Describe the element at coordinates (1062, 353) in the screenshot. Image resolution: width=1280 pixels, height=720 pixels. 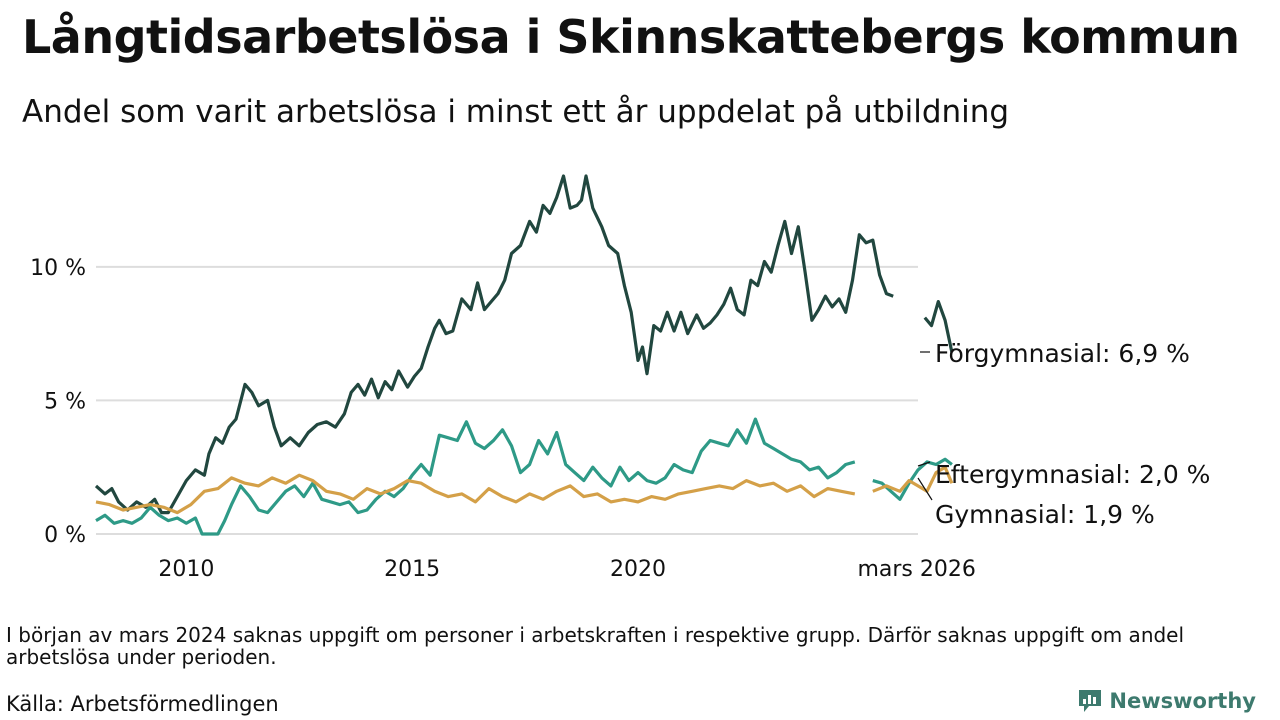
I see `series-end-label-förgymnasial: Förgymnasial: 6,9 %` at that location.